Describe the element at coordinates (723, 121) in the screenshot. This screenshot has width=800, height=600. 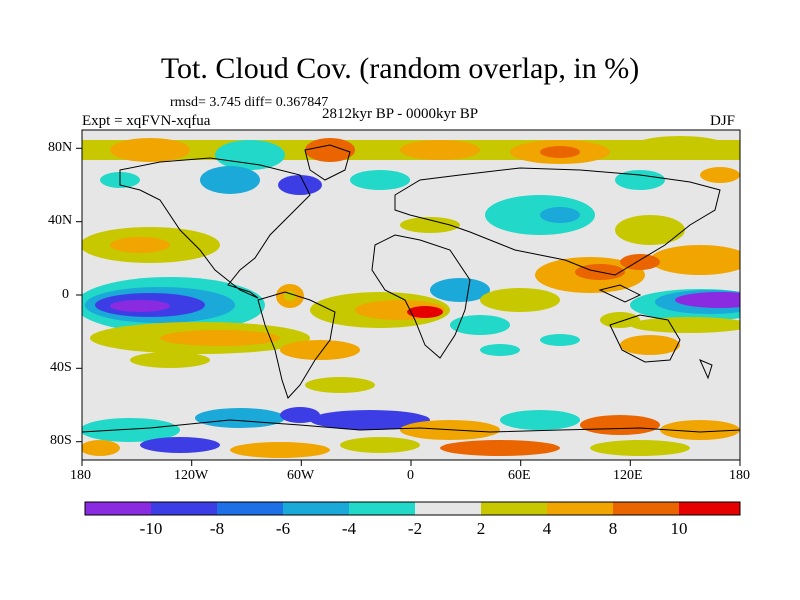
I see `season-label: DJF` at that location.